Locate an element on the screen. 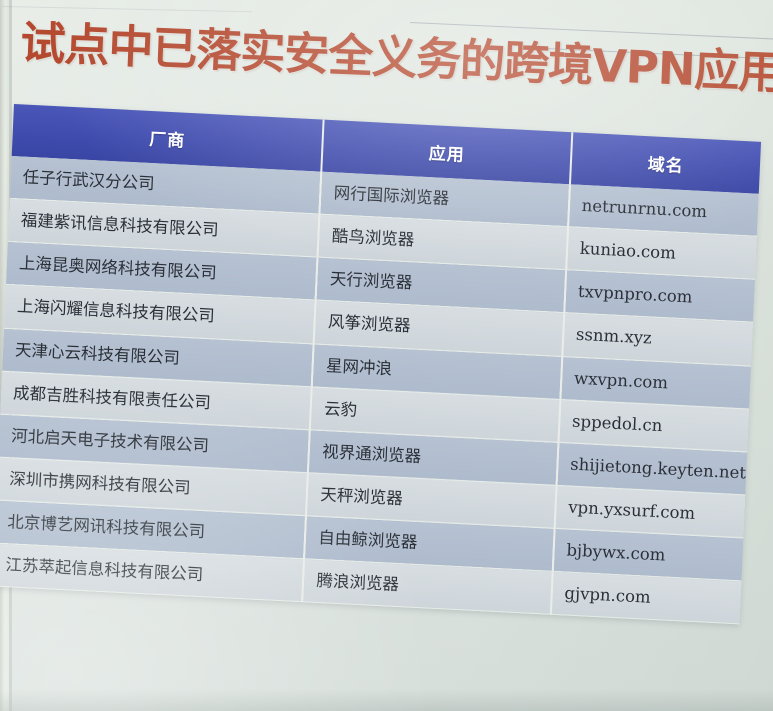 The width and height of the screenshot is (773, 711). screen-bottom-shadow is located at coordinates (386, 700).